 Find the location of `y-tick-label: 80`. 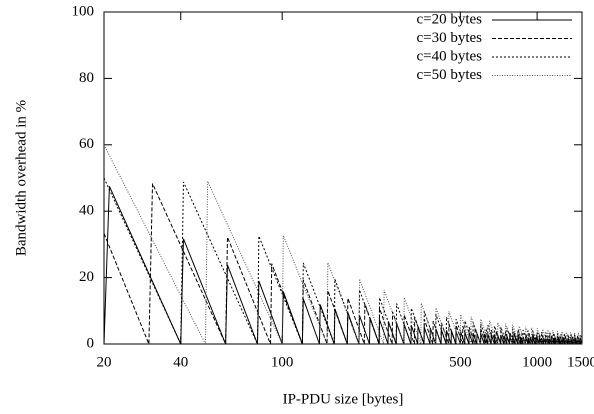

y-tick-label: 80 is located at coordinates (86, 78).